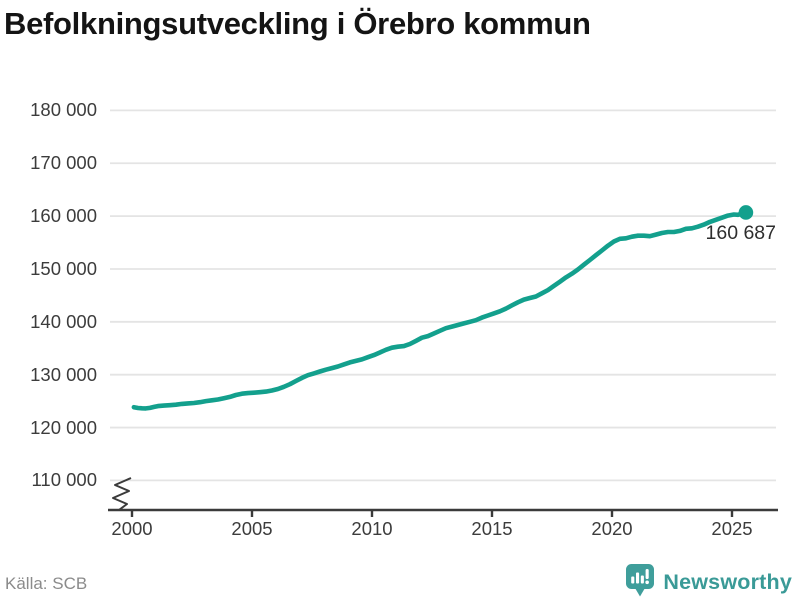 The height and width of the screenshot is (600, 800). What do you see at coordinates (252, 528) in the screenshot?
I see `x-axis-label: 2005` at bounding box center [252, 528].